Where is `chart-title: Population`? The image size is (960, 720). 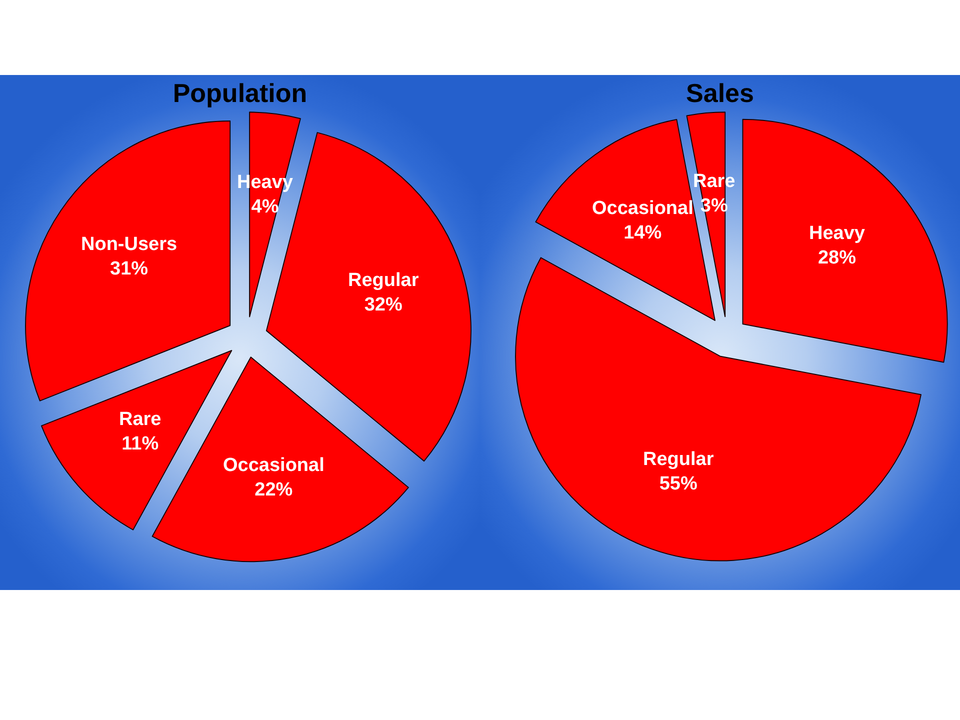
chart-title: Population is located at coordinates (240, 93).